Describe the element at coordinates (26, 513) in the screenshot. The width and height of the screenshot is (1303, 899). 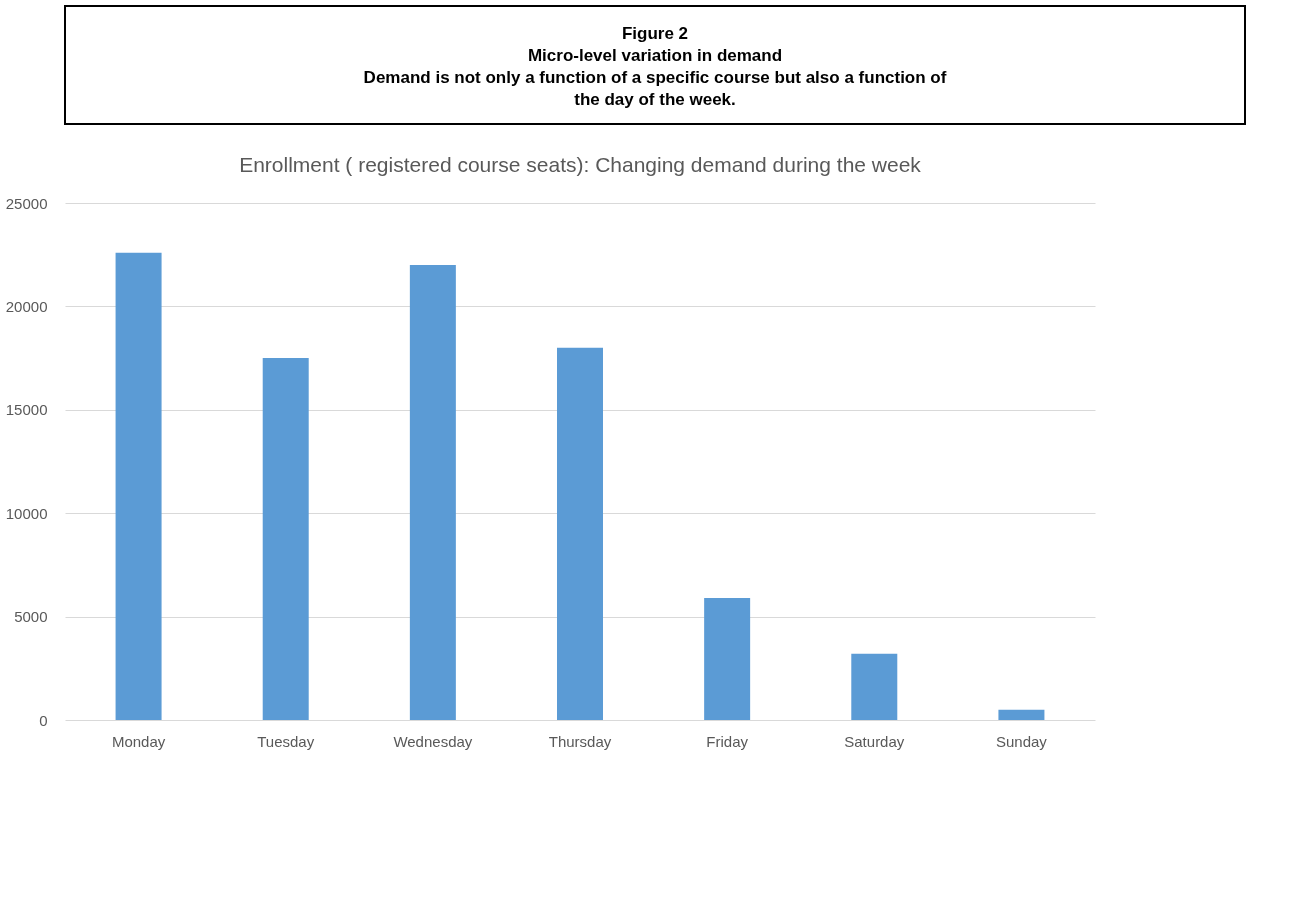
I see `y-tick-label: 10000` at that location.